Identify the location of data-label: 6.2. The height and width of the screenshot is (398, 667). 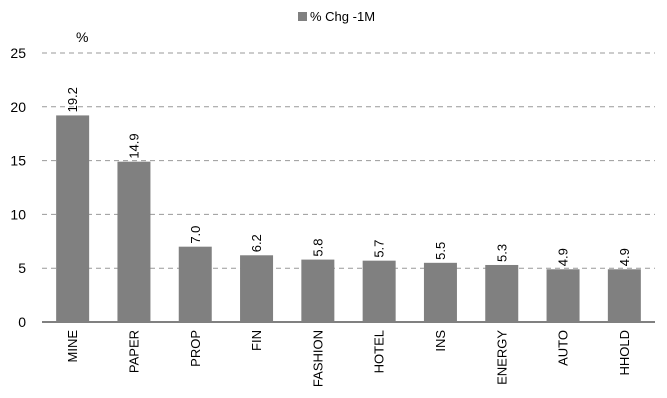
(256, 243).